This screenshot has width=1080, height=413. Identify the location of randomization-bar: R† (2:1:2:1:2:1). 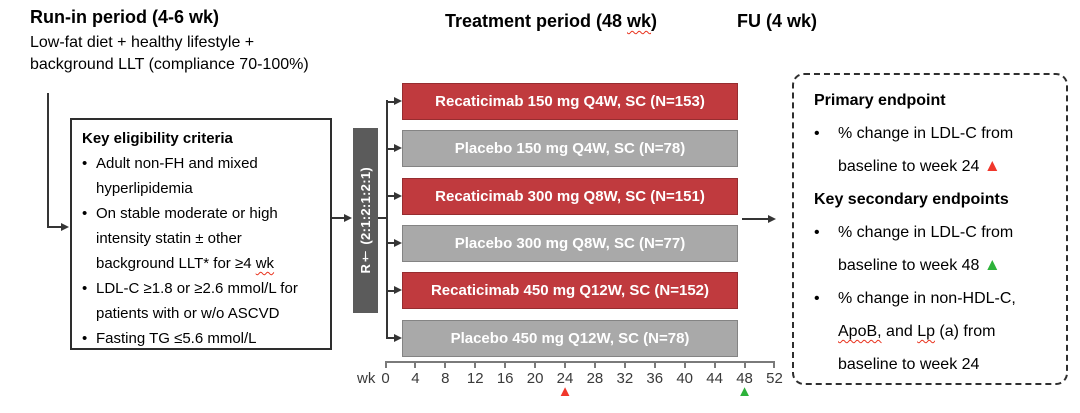
(365, 220).